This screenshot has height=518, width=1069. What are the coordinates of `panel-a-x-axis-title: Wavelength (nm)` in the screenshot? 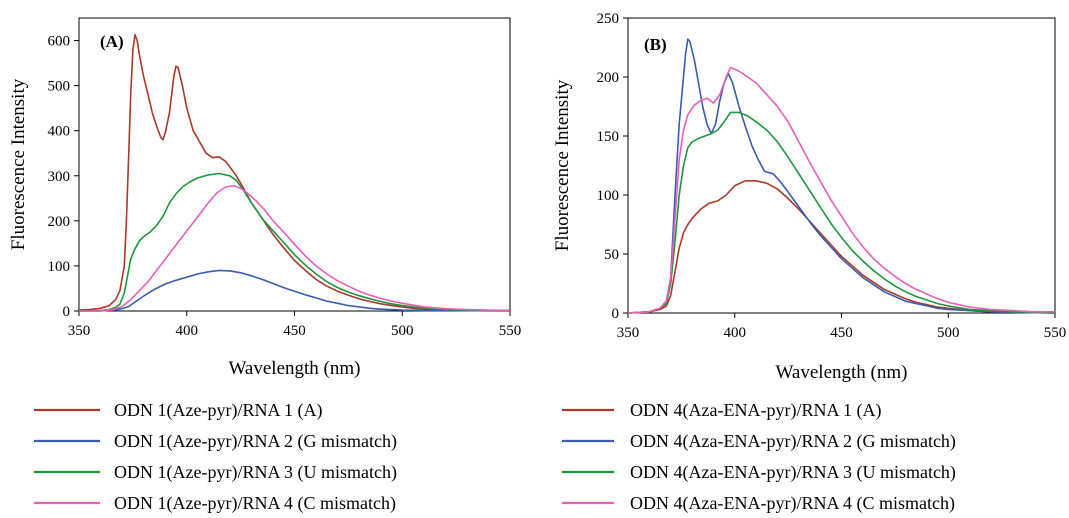 It's located at (295, 368).